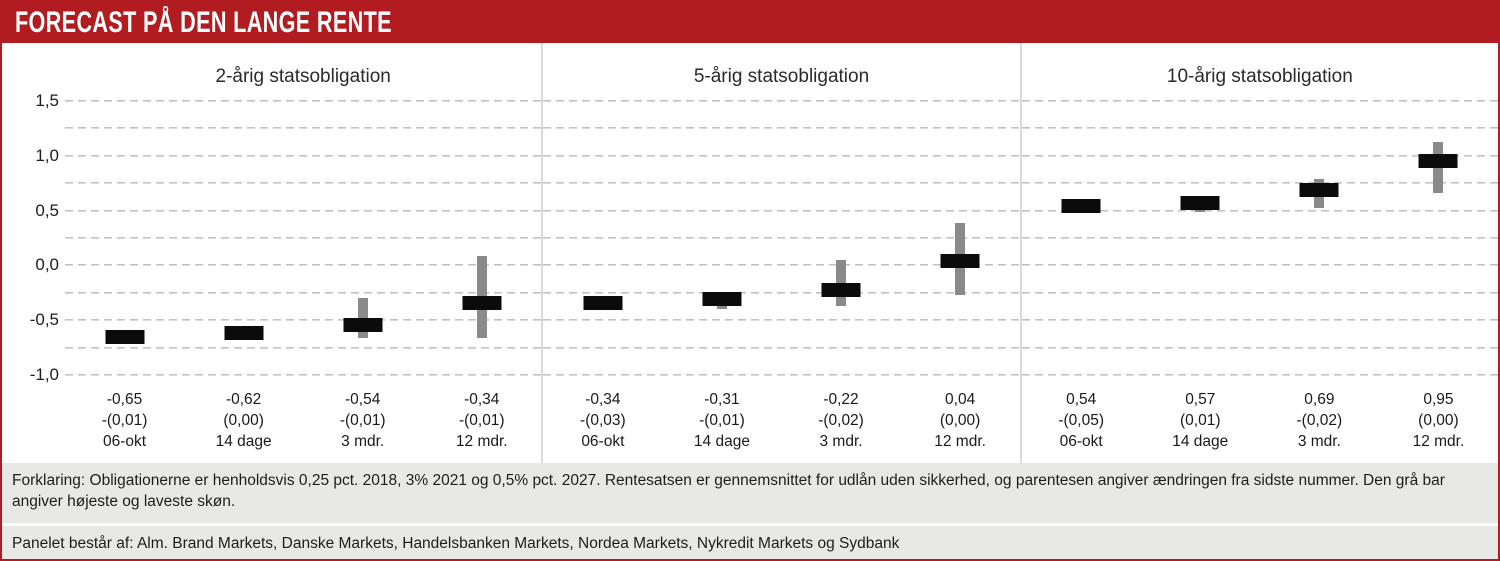 The width and height of the screenshot is (1500, 561). What do you see at coordinates (44, 374) in the screenshot?
I see `y-tick-label: -1,0` at bounding box center [44, 374].